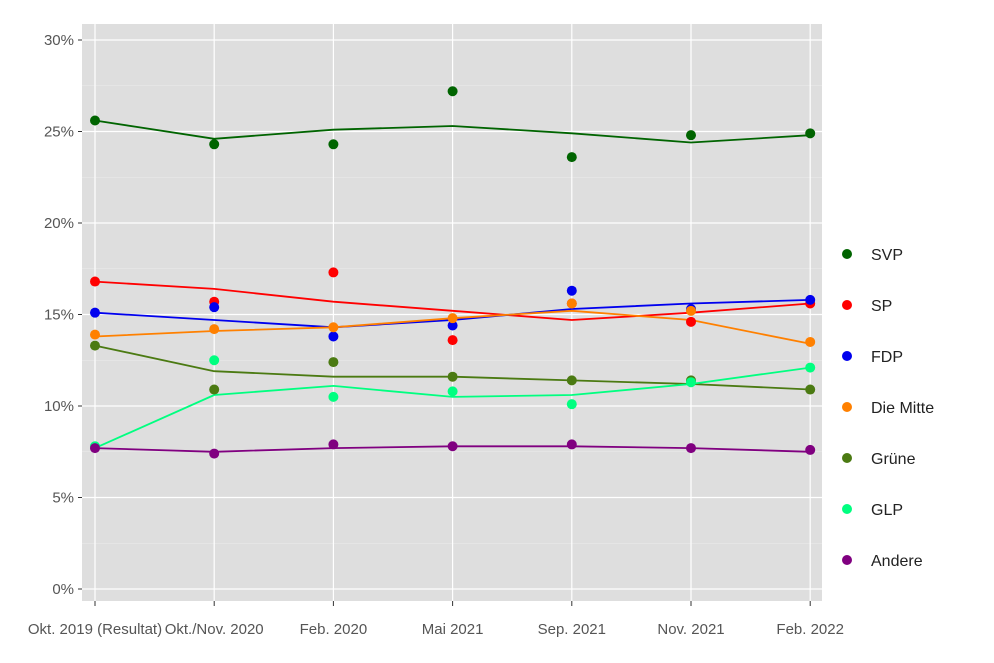 This screenshot has width=994, height=663. Describe the element at coordinates (810, 629) in the screenshot. I see `x-tick-label: Feb. 2022` at that location.